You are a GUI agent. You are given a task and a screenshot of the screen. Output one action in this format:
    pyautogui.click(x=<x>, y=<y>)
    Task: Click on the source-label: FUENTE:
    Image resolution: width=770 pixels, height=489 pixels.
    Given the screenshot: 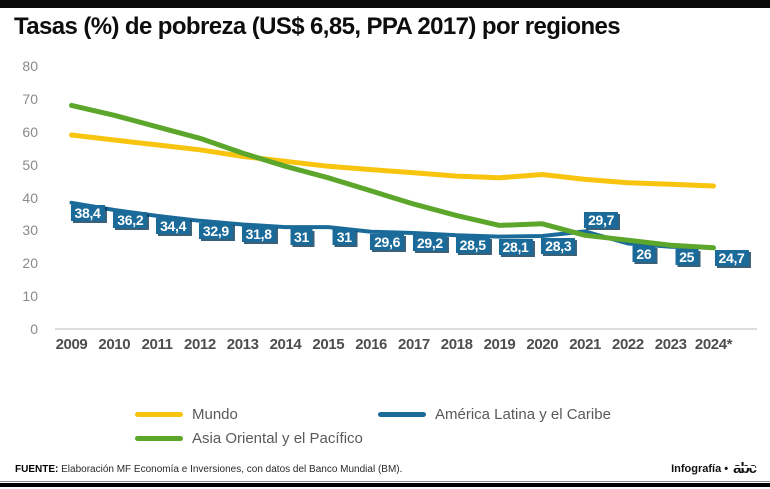 What is the action you would take?
    pyautogui.click(x=37, y=469)
    